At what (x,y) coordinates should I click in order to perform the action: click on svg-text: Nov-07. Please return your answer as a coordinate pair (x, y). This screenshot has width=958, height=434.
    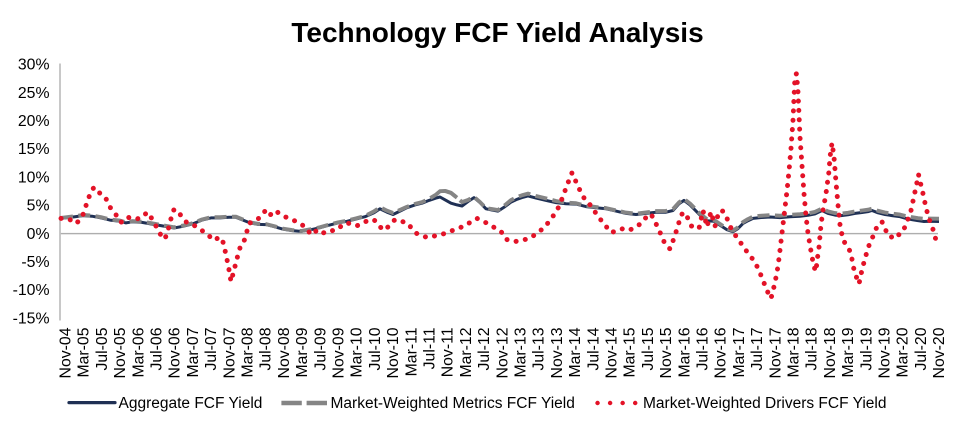
    Looking at the image, I should click on (229, 353).